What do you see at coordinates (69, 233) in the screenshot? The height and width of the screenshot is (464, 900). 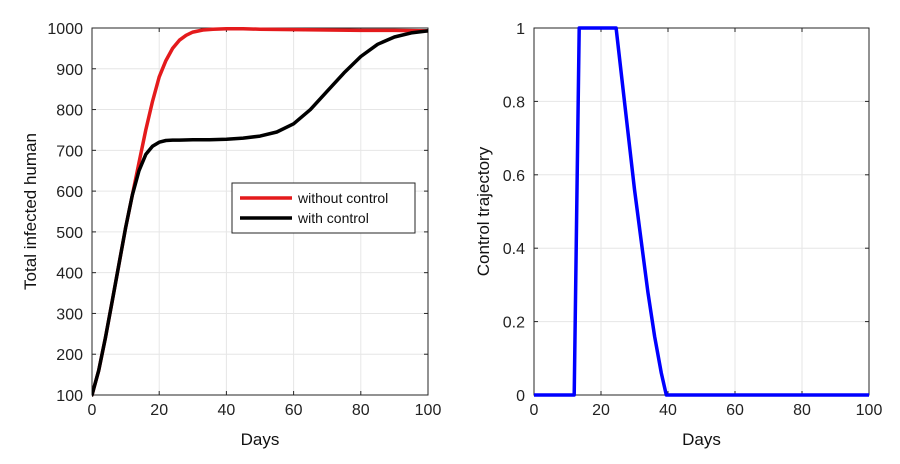 I see `y-tick-label: 500` at bounding box center [69, 233].